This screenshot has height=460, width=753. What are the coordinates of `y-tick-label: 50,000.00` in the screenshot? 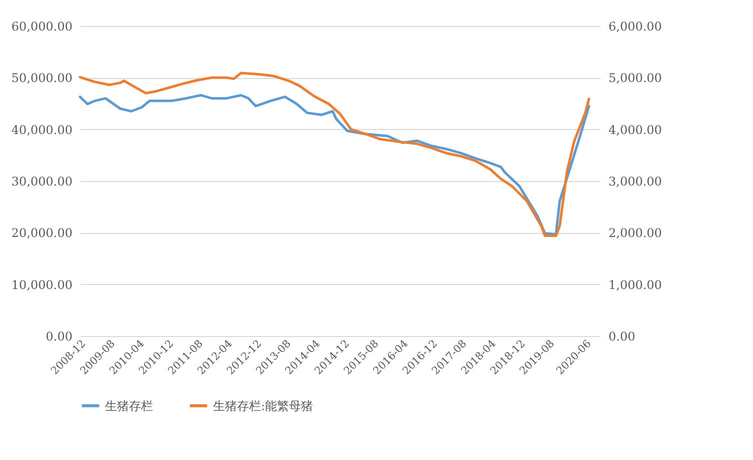 It's located at (41, 78).